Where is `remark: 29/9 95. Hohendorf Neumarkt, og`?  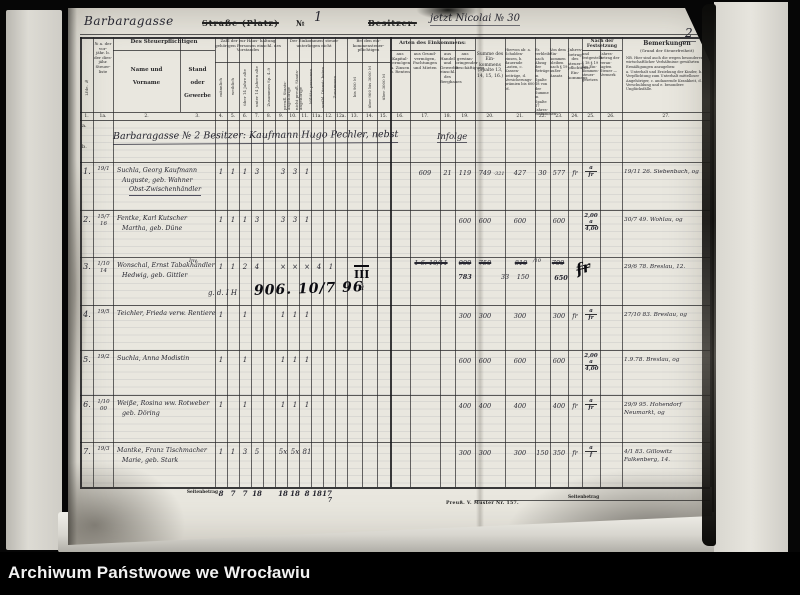
remark: 29/9 95. Hohendorf Neumarkt, og is located at coordinates (667, 409).